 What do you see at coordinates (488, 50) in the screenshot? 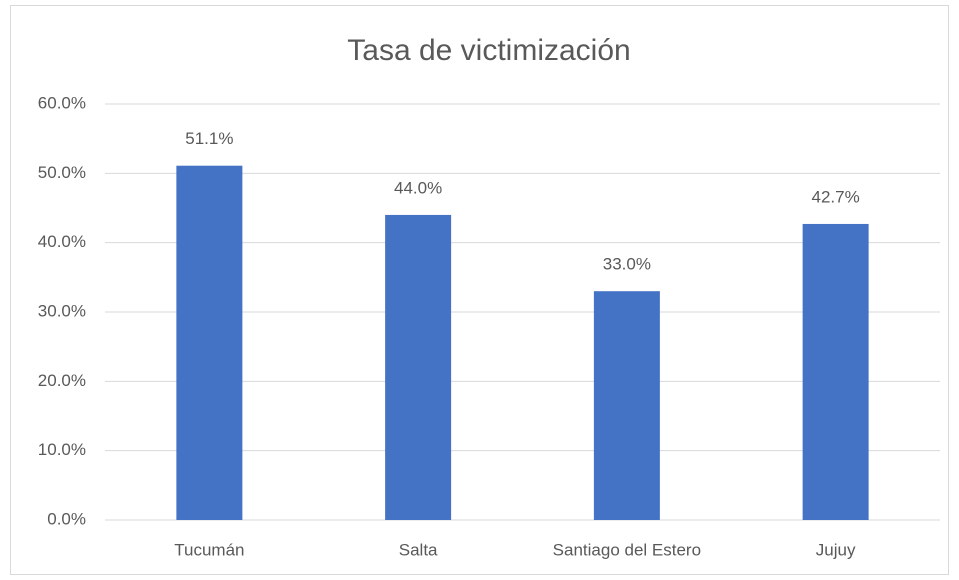
I see `chart-title: Tasa de victimización` at bounding box center [488, 50].